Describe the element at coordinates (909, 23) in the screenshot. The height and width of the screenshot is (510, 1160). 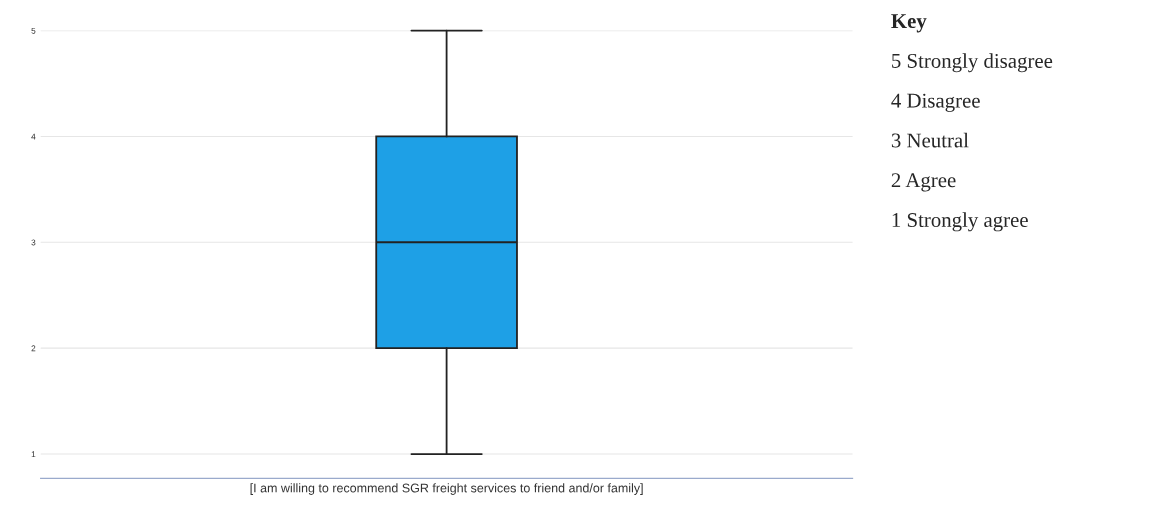
I see `text: Key` at that location.